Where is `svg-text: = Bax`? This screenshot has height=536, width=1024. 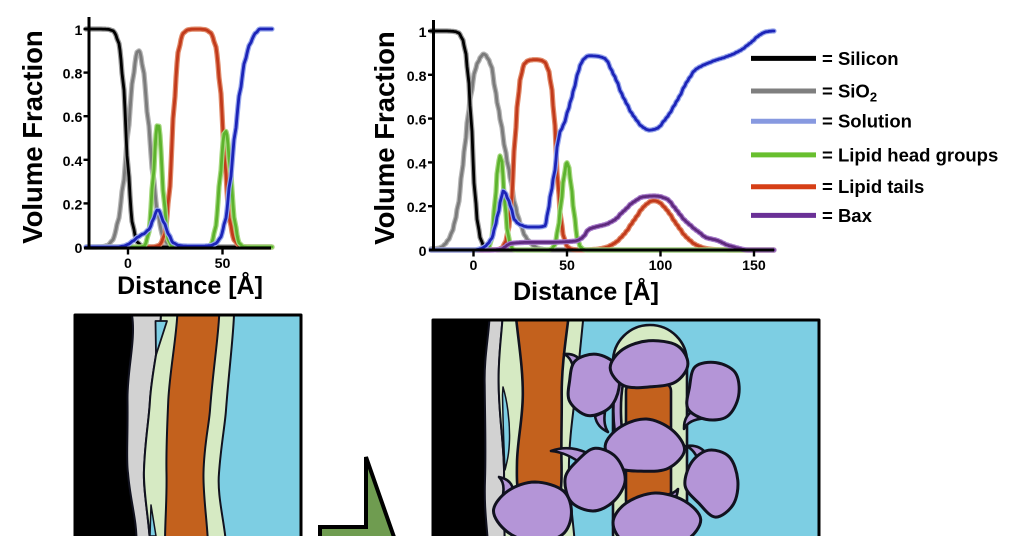
svg-text: = Bax is located at coordinates (847, 215).